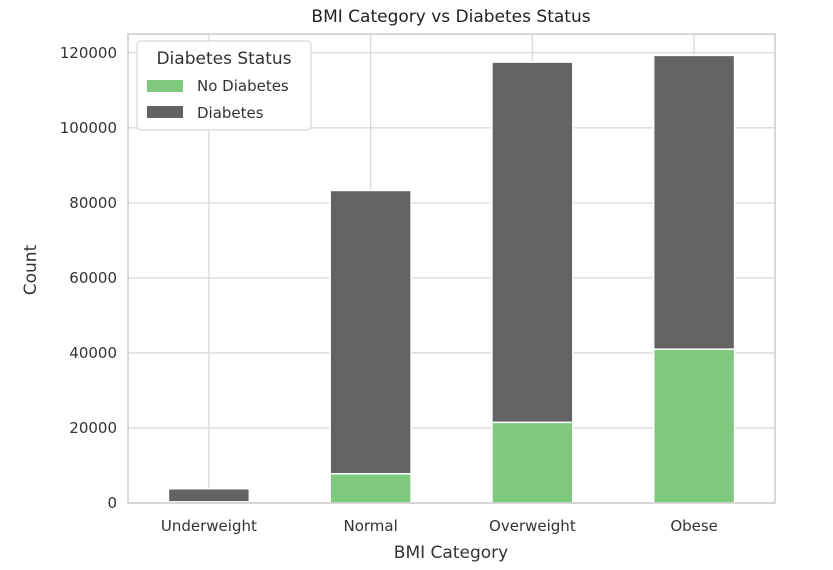  I want to click on x-tick-label: Obese, so click(694, 526).